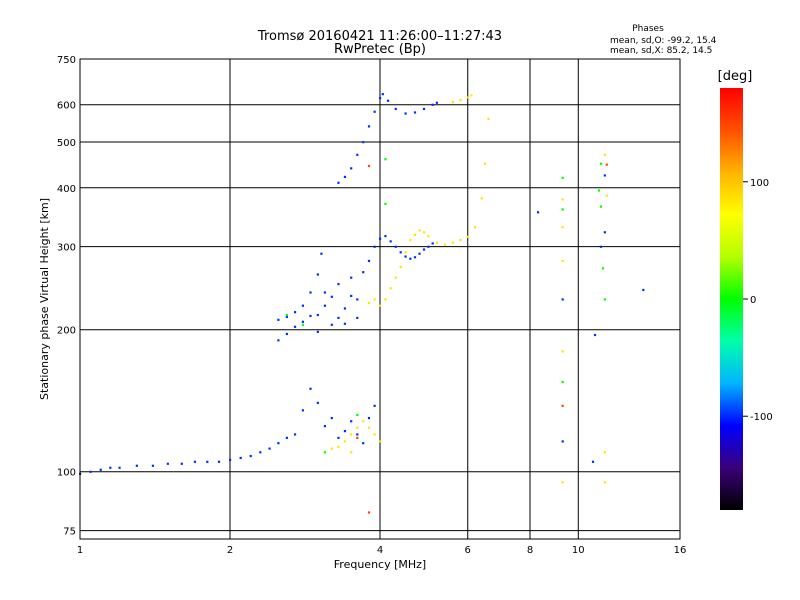 This screenshot has width=800, height=600. What do you see at coordinates (761, 417) in the screenshot?
I see `colorbar-tick-label: -100` at bounding box center [761, 417].